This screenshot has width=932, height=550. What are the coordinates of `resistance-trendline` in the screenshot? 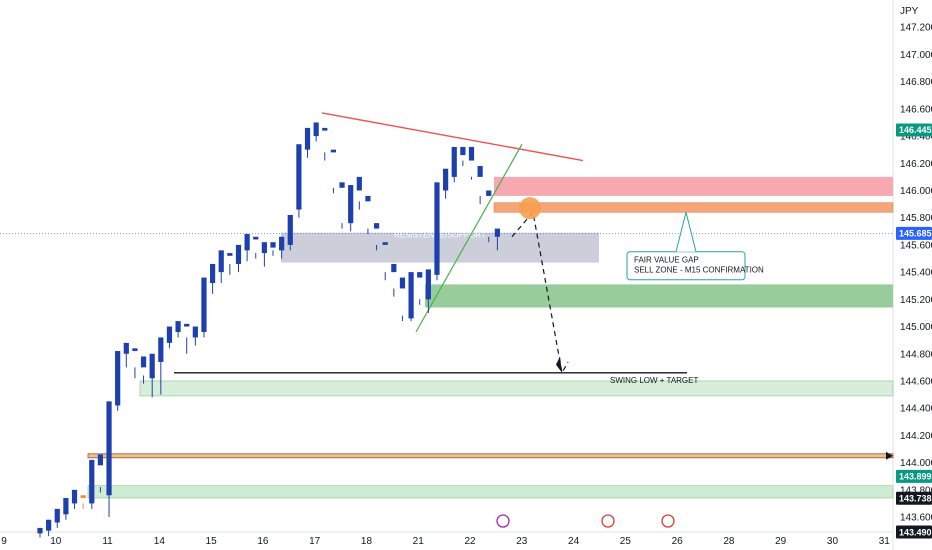 It's located at (452, 137).